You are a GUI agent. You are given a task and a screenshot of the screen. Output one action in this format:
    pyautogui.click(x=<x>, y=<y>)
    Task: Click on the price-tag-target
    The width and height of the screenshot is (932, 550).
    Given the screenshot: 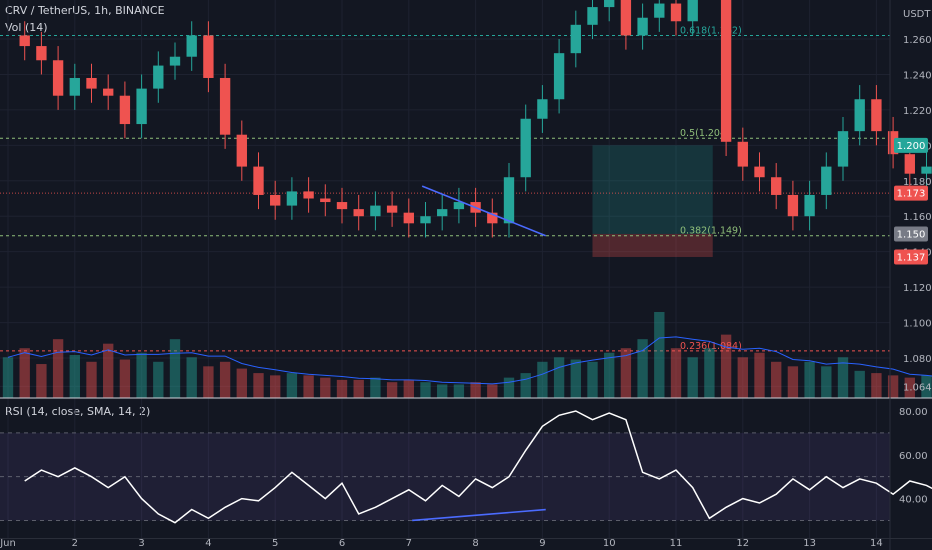 What is the action you would take?
    pyautogui.click(x=911, y=145)
    